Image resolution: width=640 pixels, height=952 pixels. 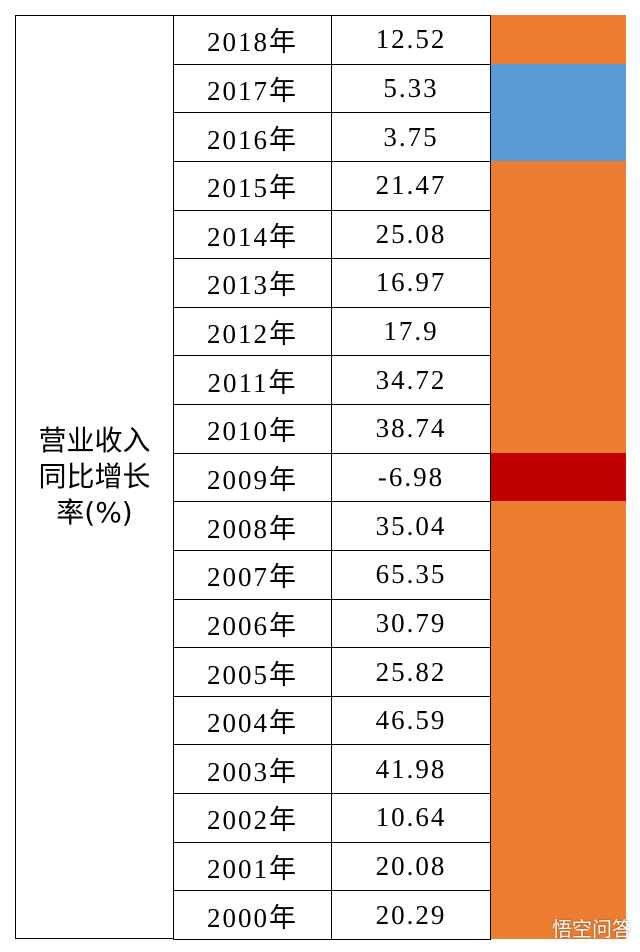 What do you see at coordinates (252, 234) in the screenshot?
I see `year-cell: 2014年` at bounding box center [252, 234].